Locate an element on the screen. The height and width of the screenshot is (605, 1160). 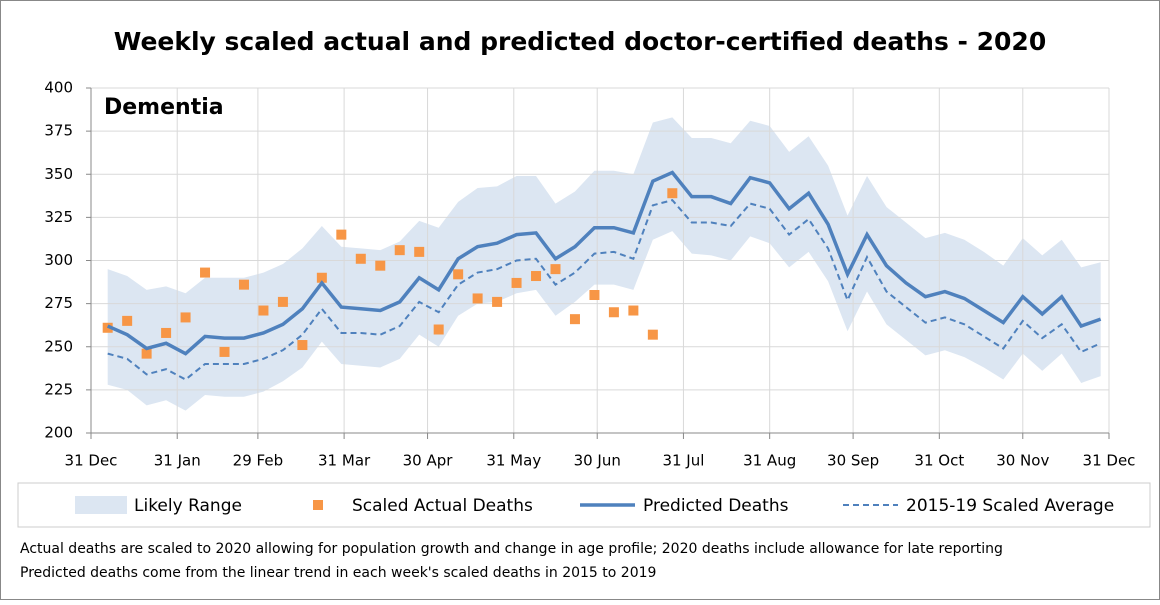
y-tick-label: 250 is located at coordinates (58, 346).